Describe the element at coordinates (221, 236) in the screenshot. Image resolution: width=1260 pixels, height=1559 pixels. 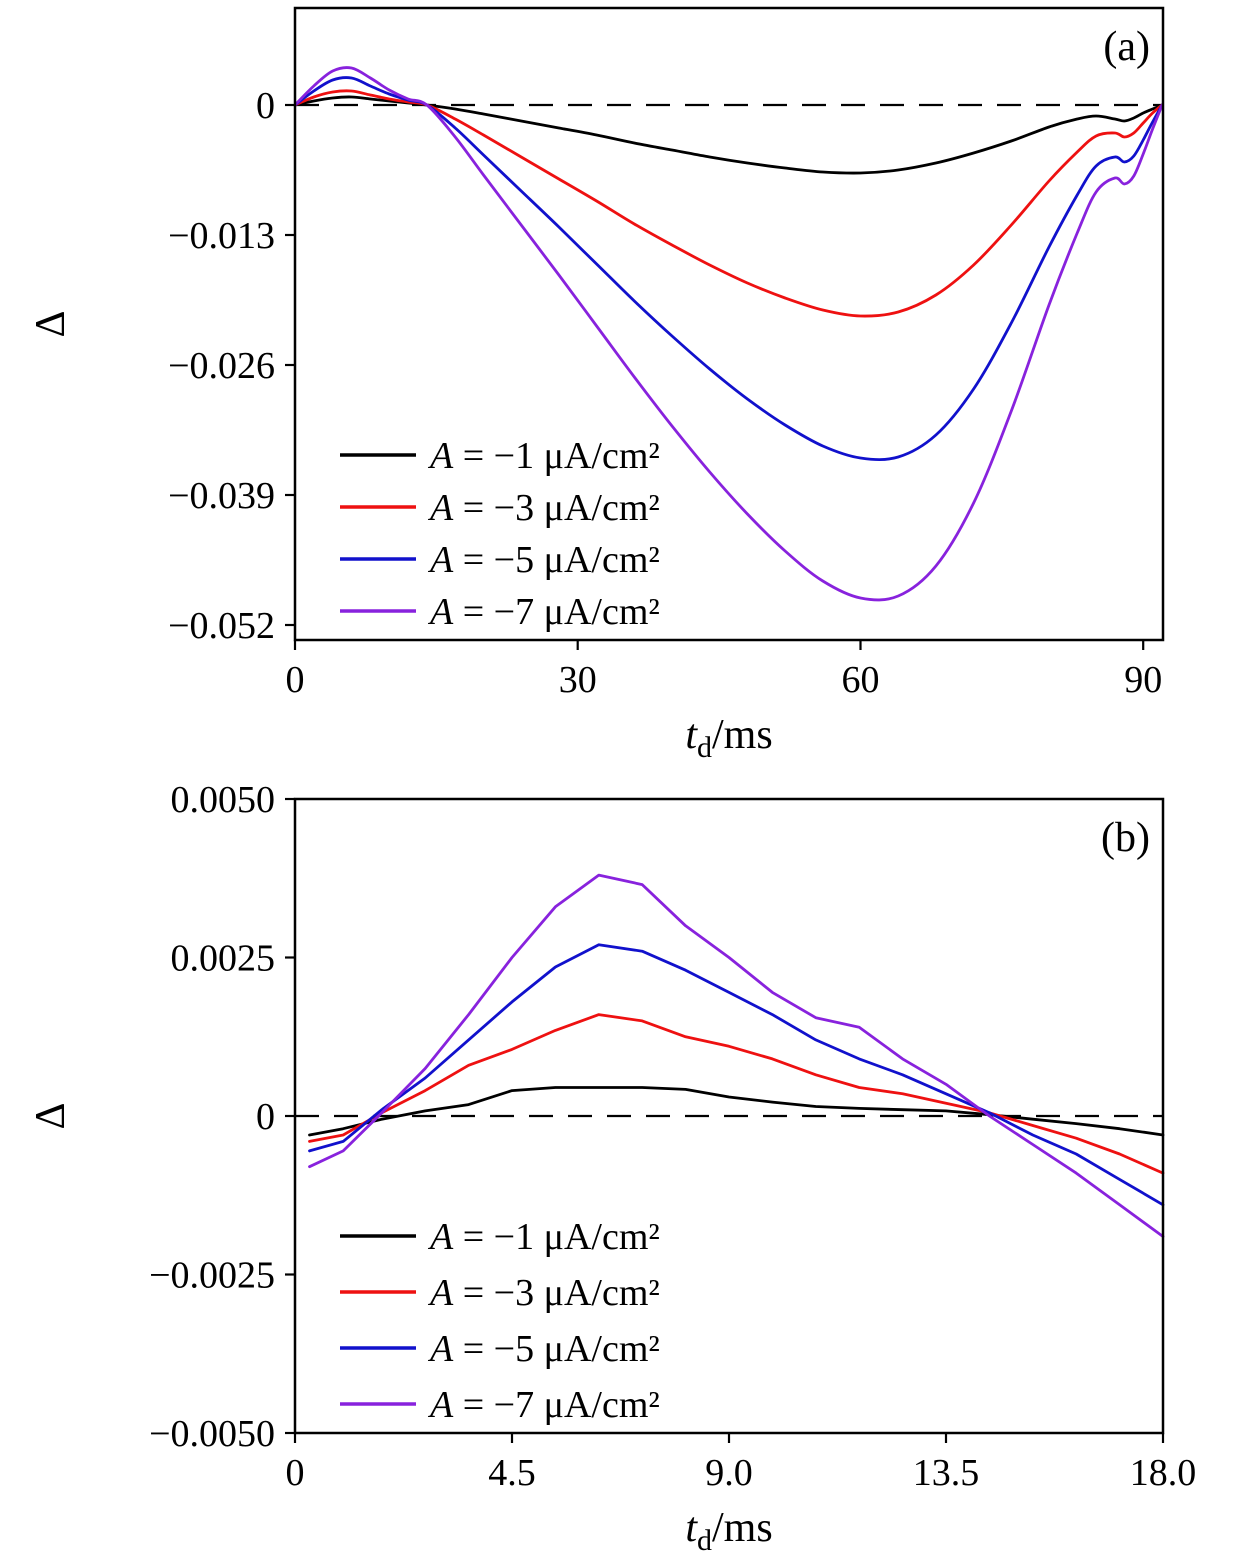
I see `y-tick-label: −0.013` at that location.